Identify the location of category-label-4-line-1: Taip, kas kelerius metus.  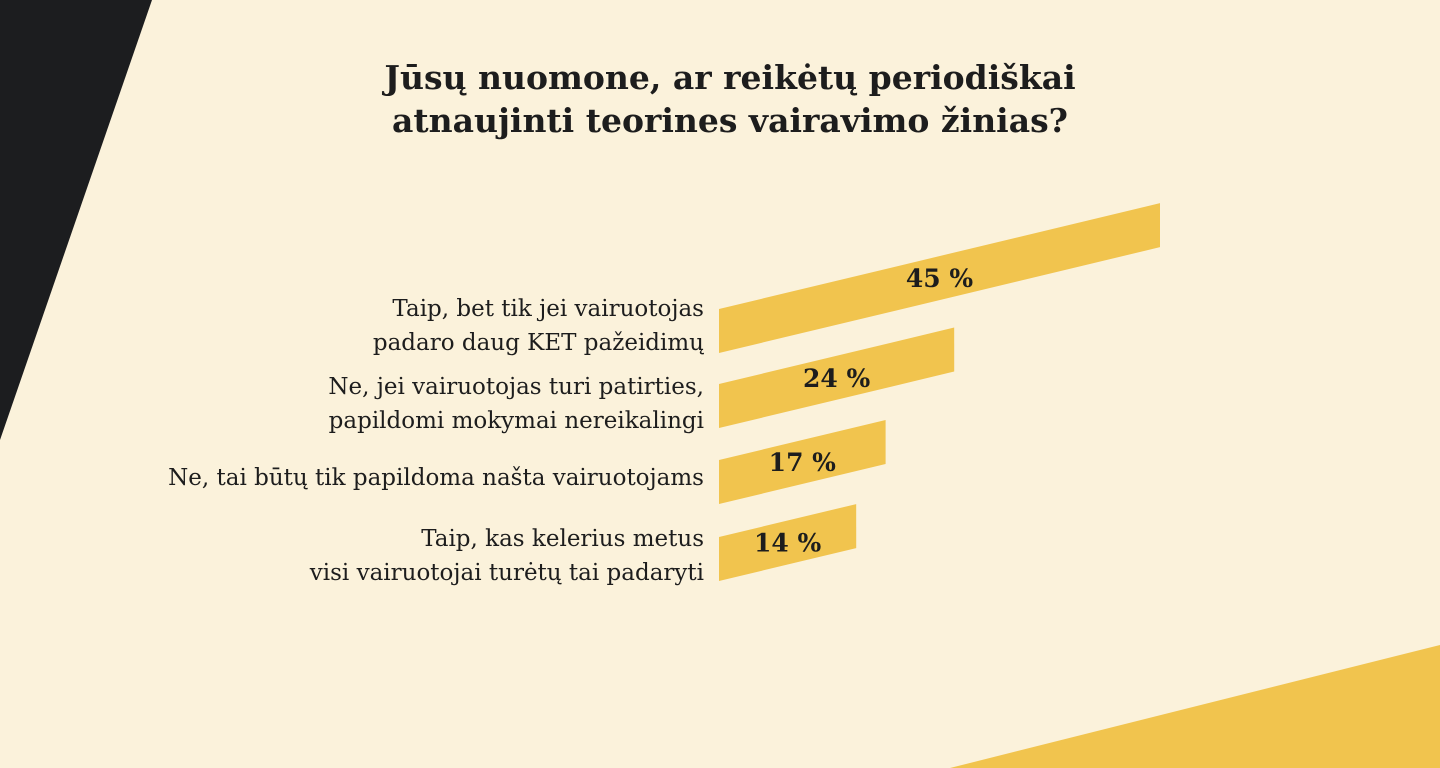
(562, 539).